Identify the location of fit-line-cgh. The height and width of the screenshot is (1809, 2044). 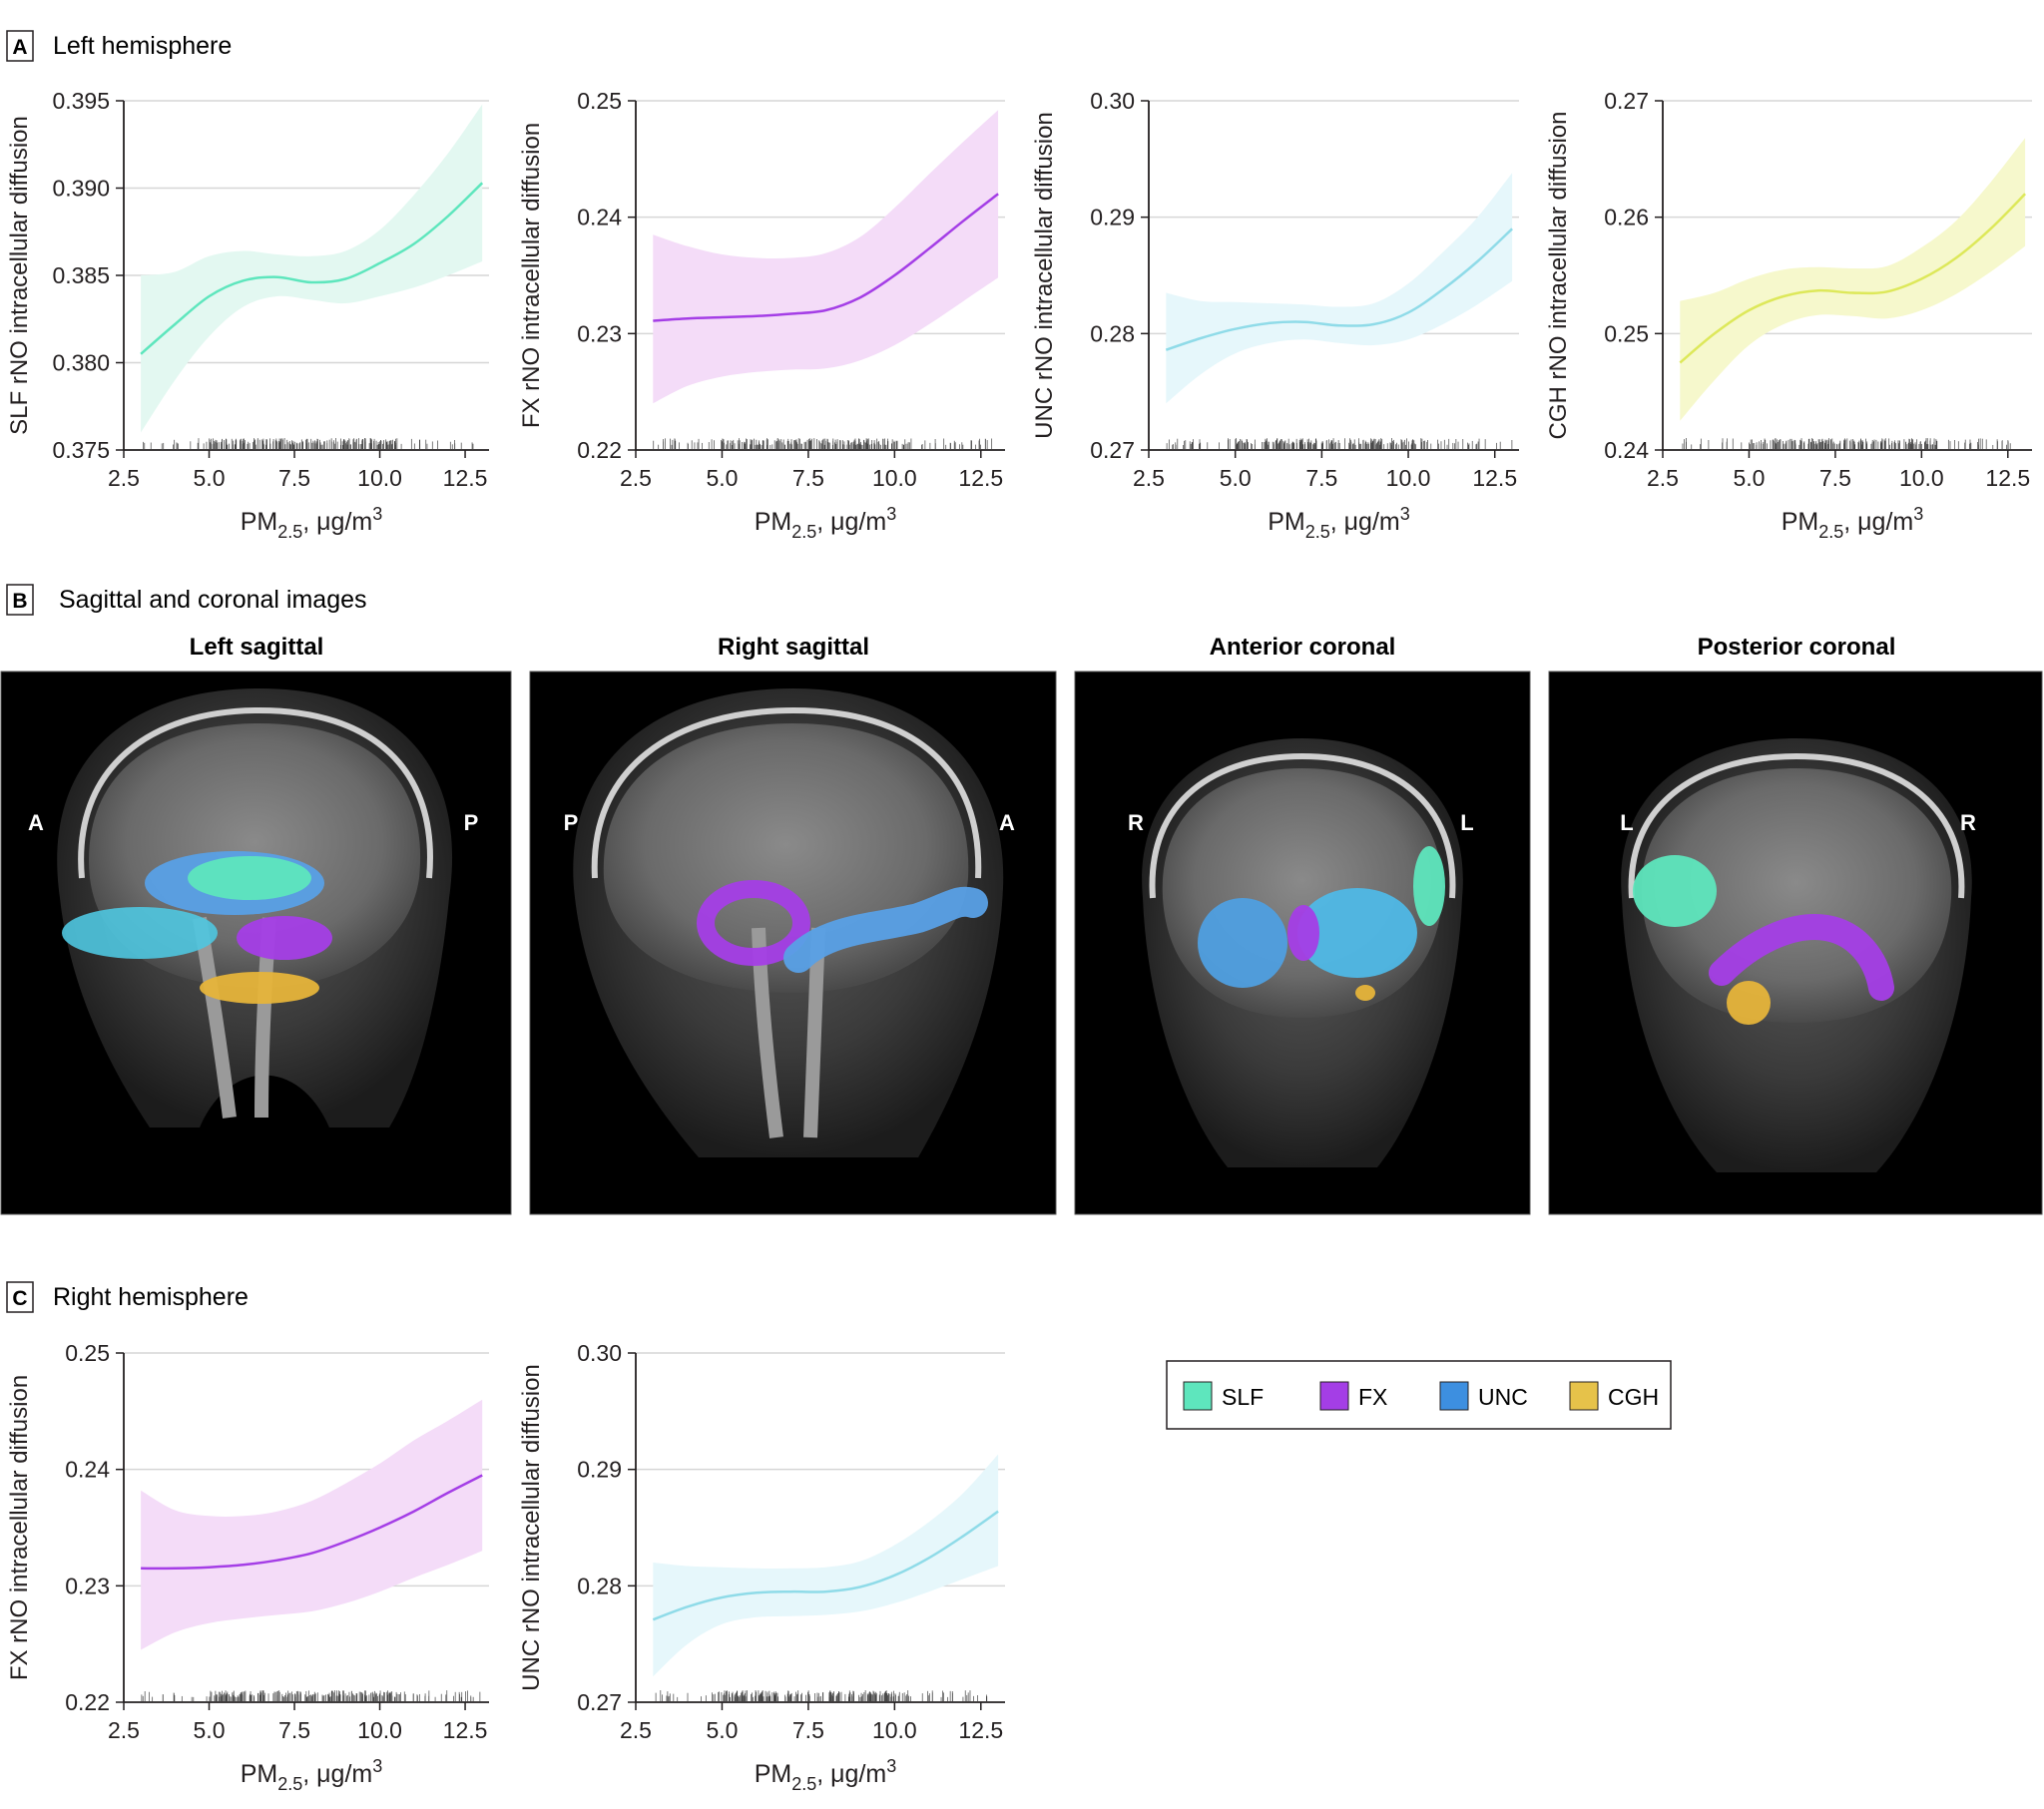
(1852, 278).